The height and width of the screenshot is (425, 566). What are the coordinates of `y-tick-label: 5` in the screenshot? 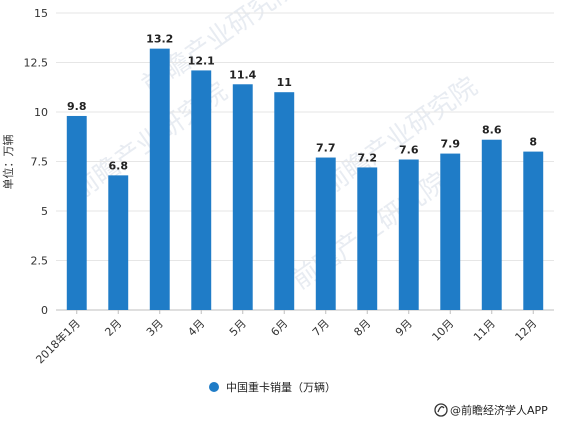 It's located at (44, 211).